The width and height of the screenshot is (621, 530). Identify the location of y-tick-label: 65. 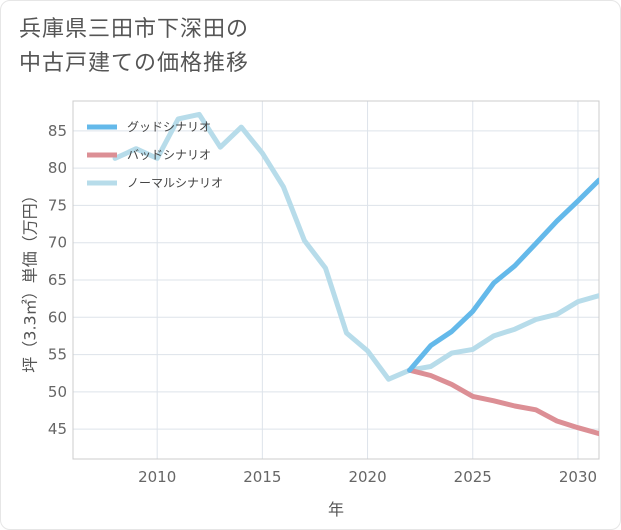
(57, 280).